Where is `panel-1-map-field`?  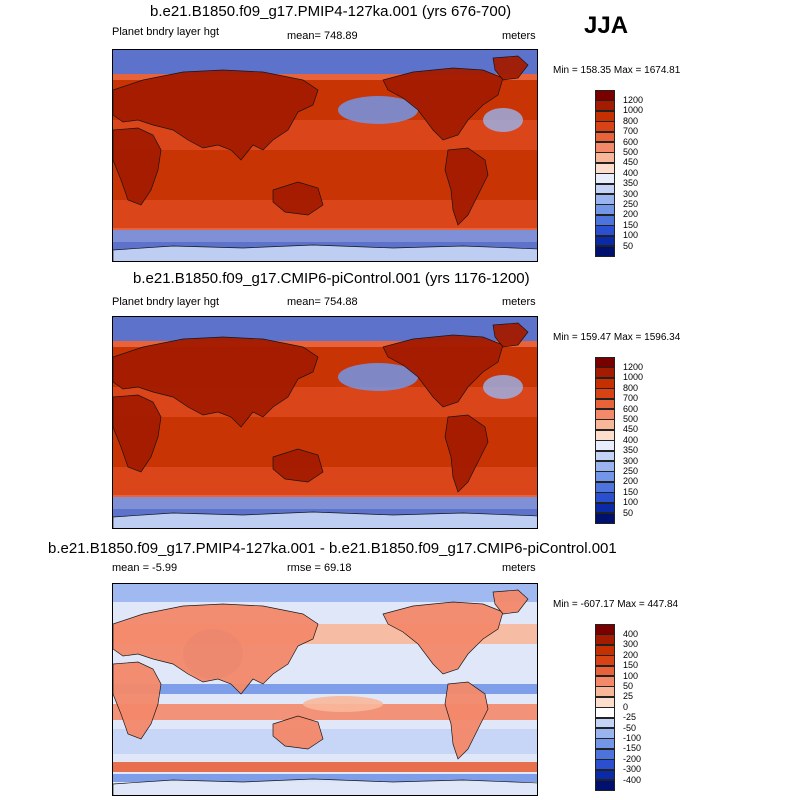 panel-1-map-field is located at coordinates (325, 155).